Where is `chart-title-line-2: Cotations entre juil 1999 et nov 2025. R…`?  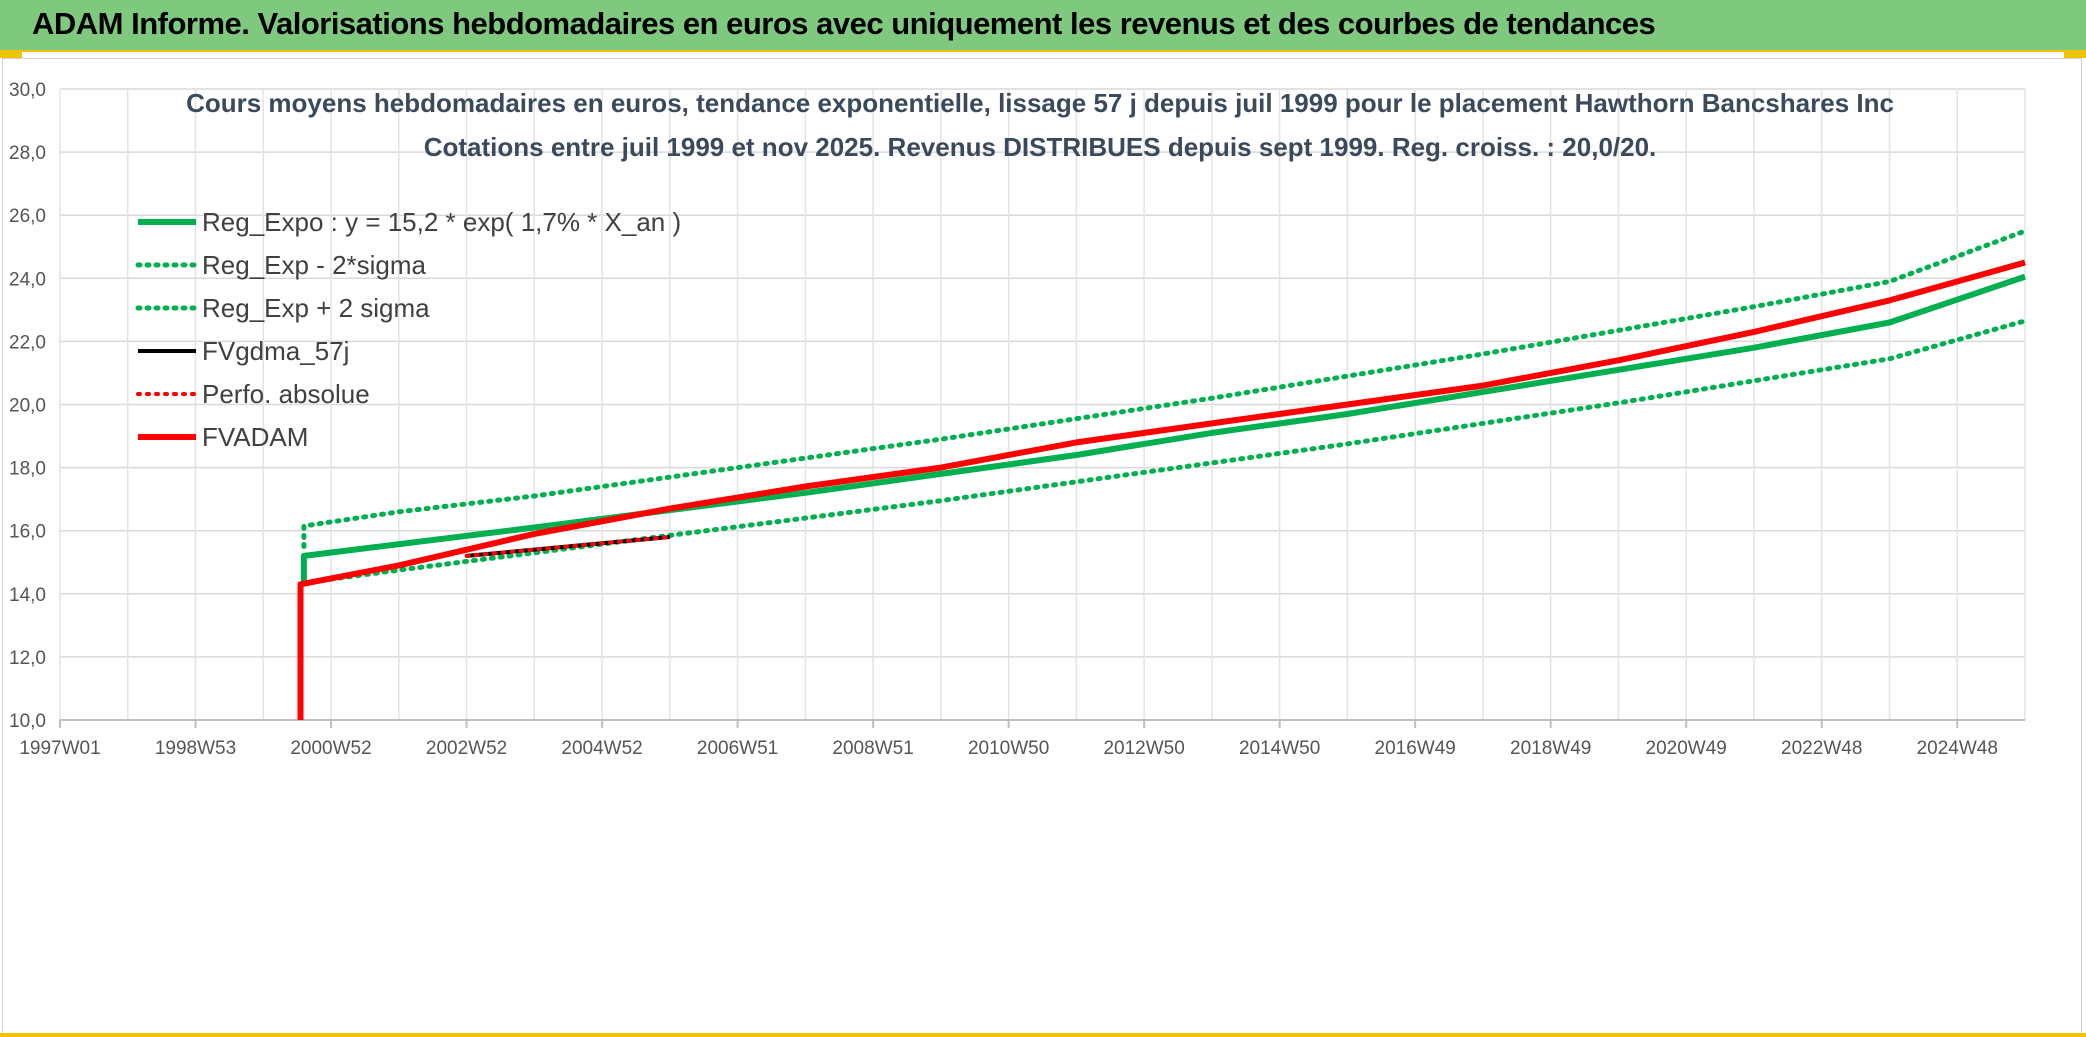 chart-title-line-2: Cotations entre juil 1999 et nov 2025. R… is located at coordinates (1040, 147).